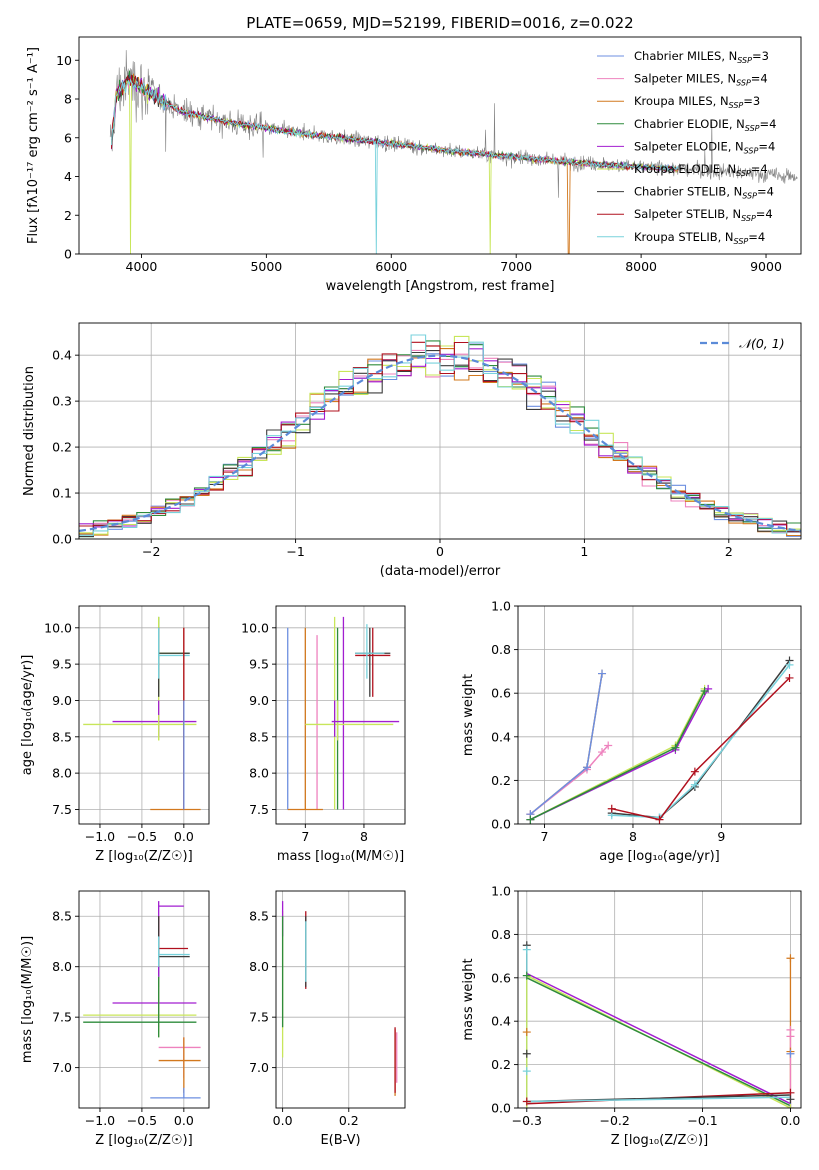  I want to click on legend-label: Salpeter STELIB, NSSP=4, so click(703, 215).